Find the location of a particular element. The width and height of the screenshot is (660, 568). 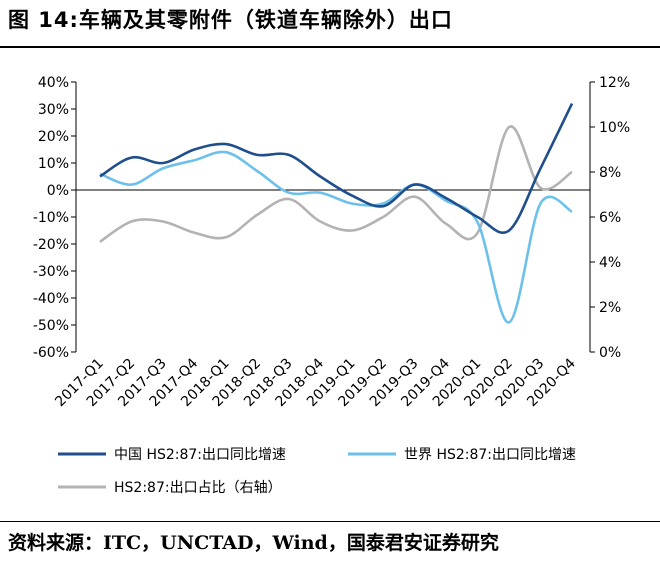

right-axis-tick-label: 8% is located at coordinates (610, 173).